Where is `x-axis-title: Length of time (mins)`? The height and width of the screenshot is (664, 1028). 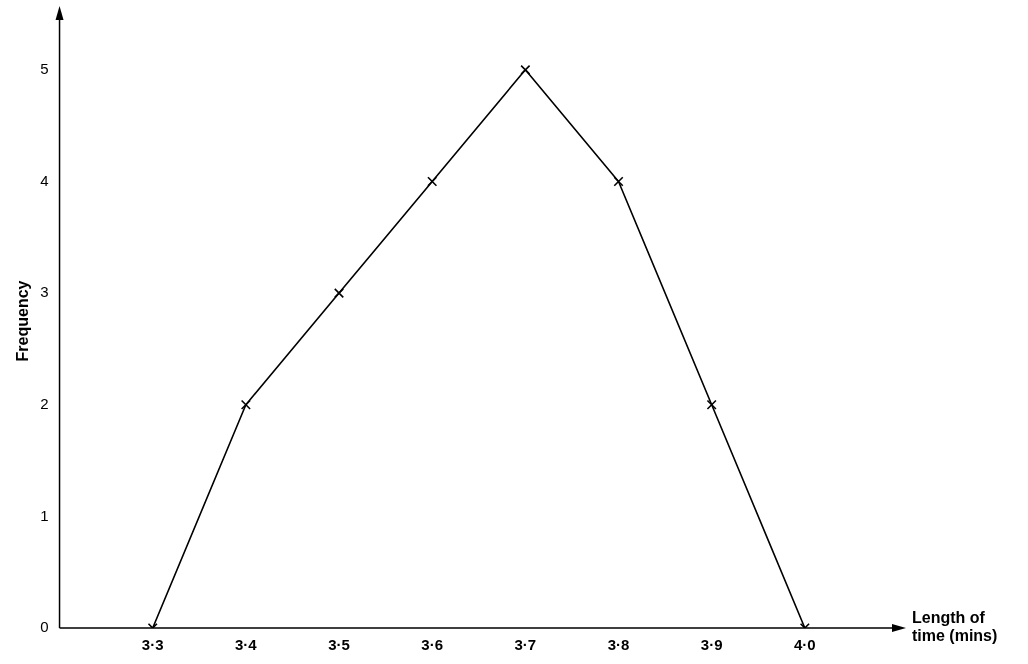
x-axis-title: Length of time (mins) is located at coordinates (955, 627).